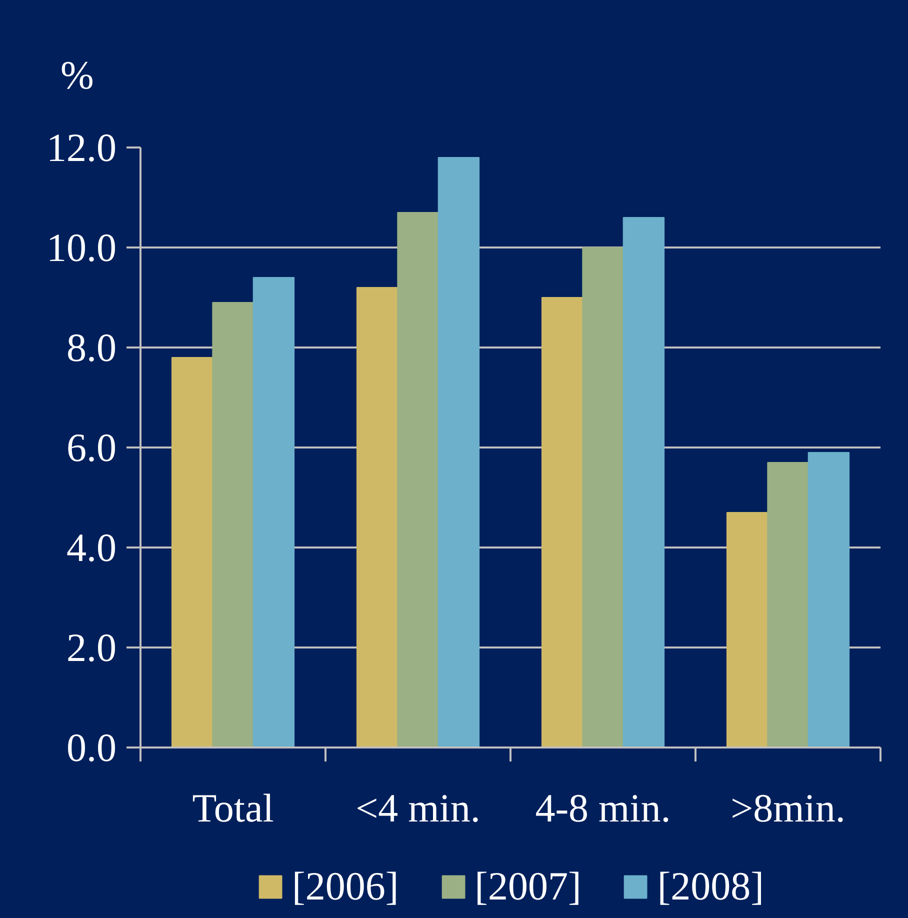  What do you see at coordinates (91, 547) in the screenshot?
I see `y-tick-label: 4.0` at bounding box center [91, 547].